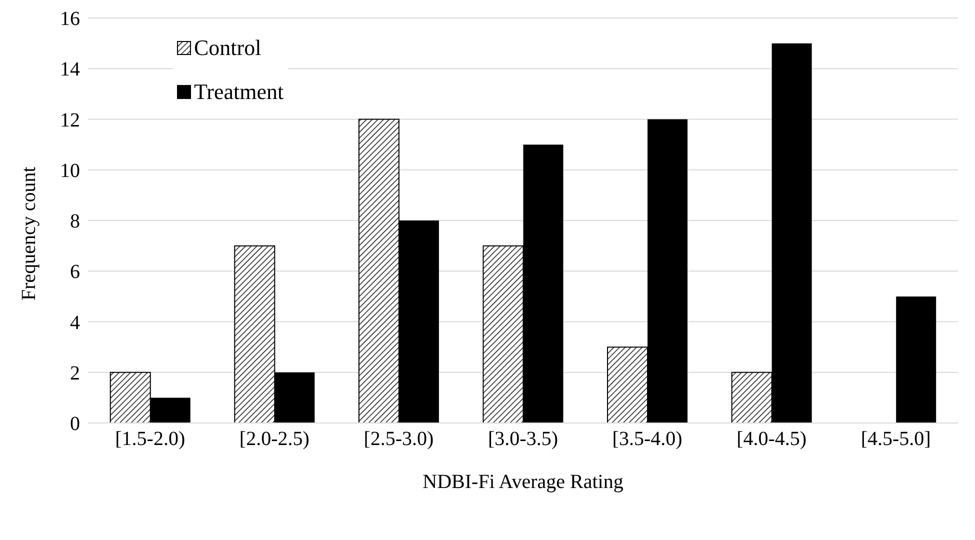 This screenshot has height=540, width=975. Describe the element at coordinates (916, 359) in the screenshot. I see `bar` at that location.